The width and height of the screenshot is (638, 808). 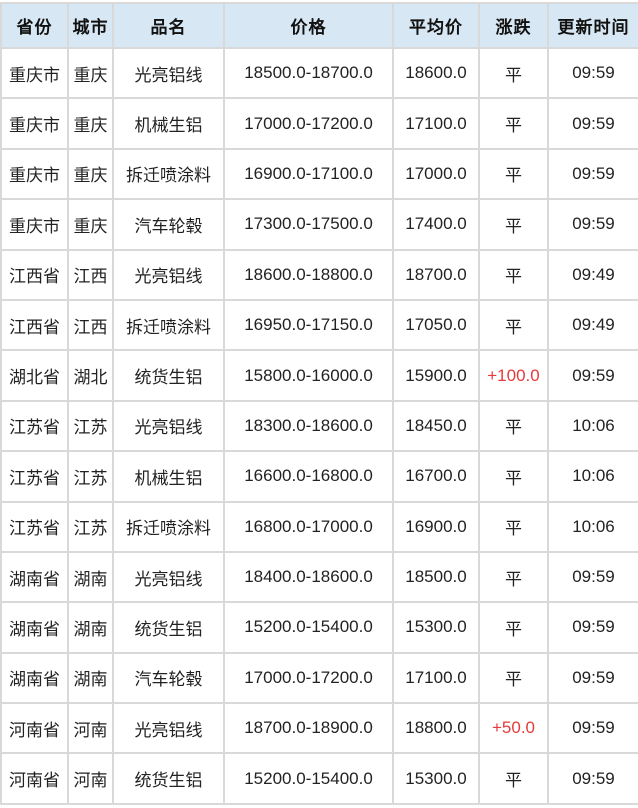 What do you see at coordinates (319, 73) in the screenshot?
I see `table-row: 重庆市 重庆 光亮铝线 18500.0-18700.0 18600.0 平 09:59` at bounding box center [319, 73].